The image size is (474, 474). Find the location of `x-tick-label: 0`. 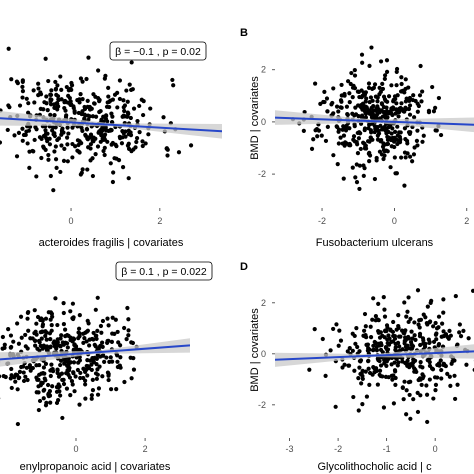

x-tick-label: 0 is located at coordinates (71, 221).